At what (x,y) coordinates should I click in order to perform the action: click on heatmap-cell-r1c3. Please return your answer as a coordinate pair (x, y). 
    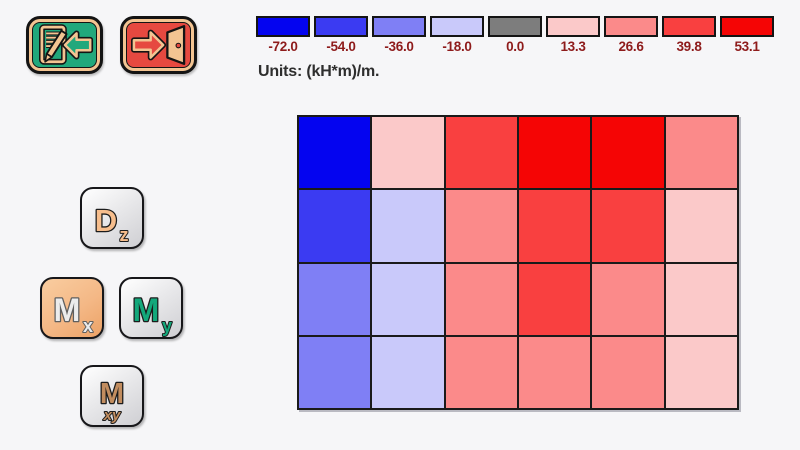
    Looking at the image, I should click on (481, 153).